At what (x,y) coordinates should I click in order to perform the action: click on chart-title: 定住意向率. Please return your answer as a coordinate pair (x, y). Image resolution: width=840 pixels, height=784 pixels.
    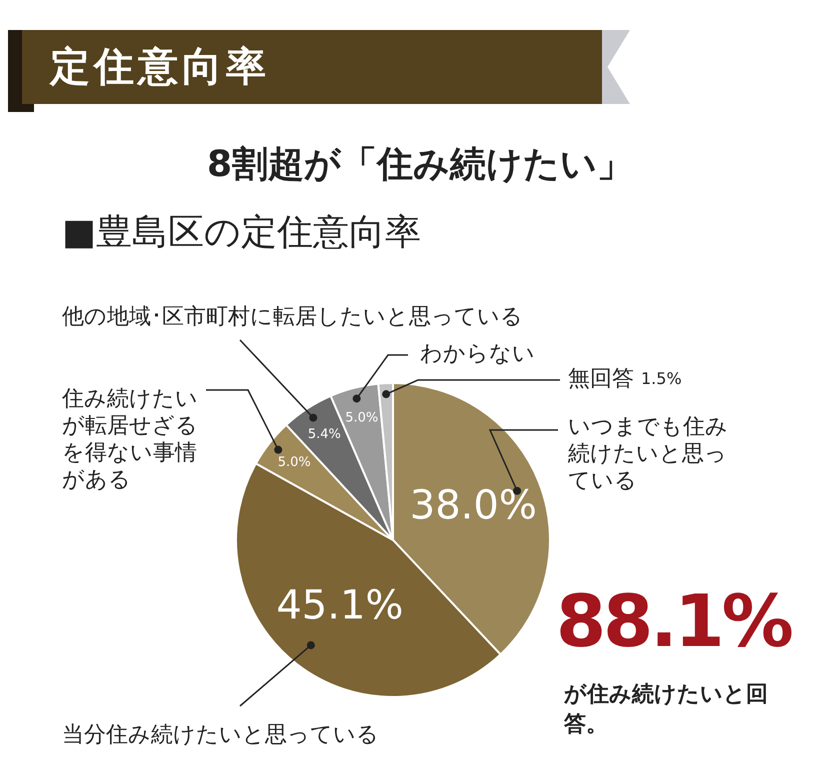
    Looking at the image, I should click on (312, 67).